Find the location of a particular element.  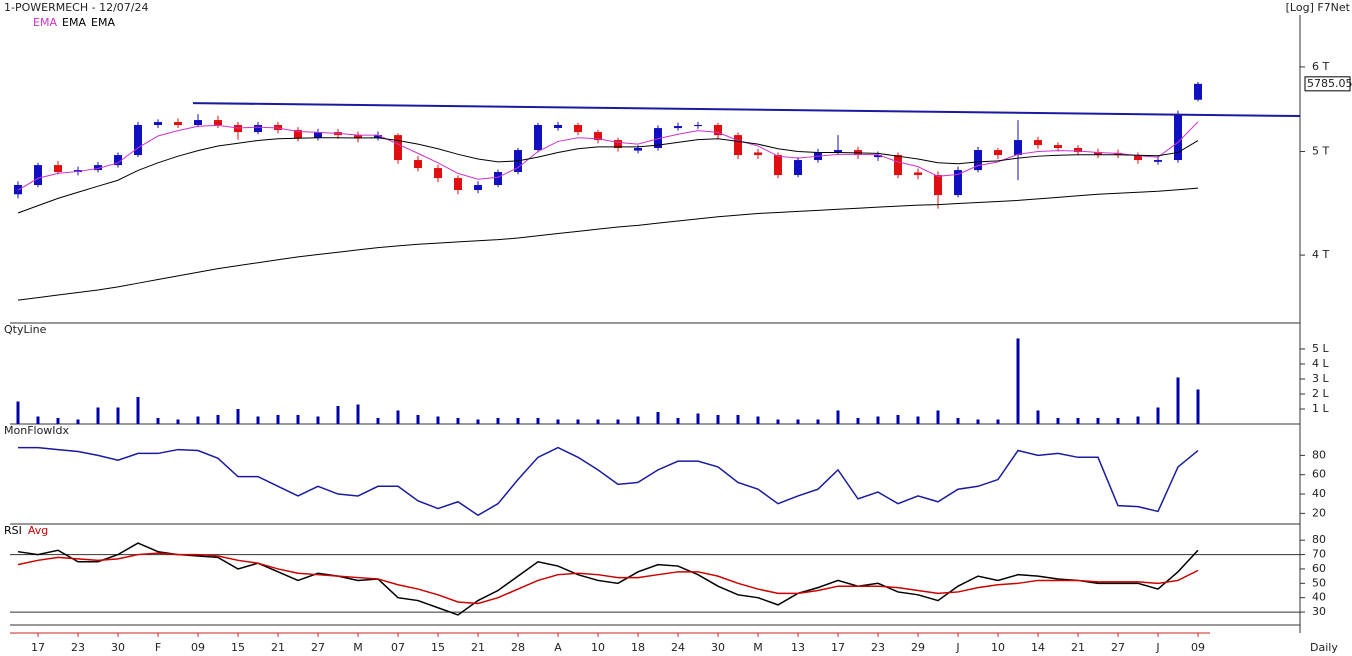

x-tick-label: 09 is located at coordinates (1198, 647).